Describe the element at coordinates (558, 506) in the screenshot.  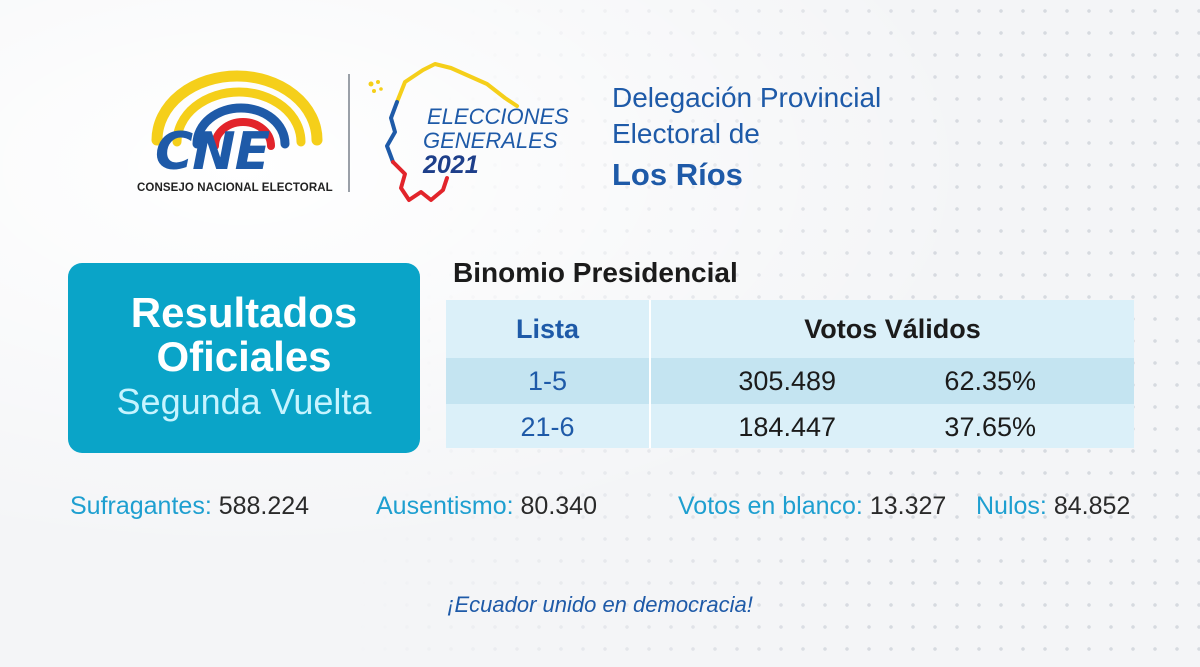
I see `stat-value: 80.340` at that location.